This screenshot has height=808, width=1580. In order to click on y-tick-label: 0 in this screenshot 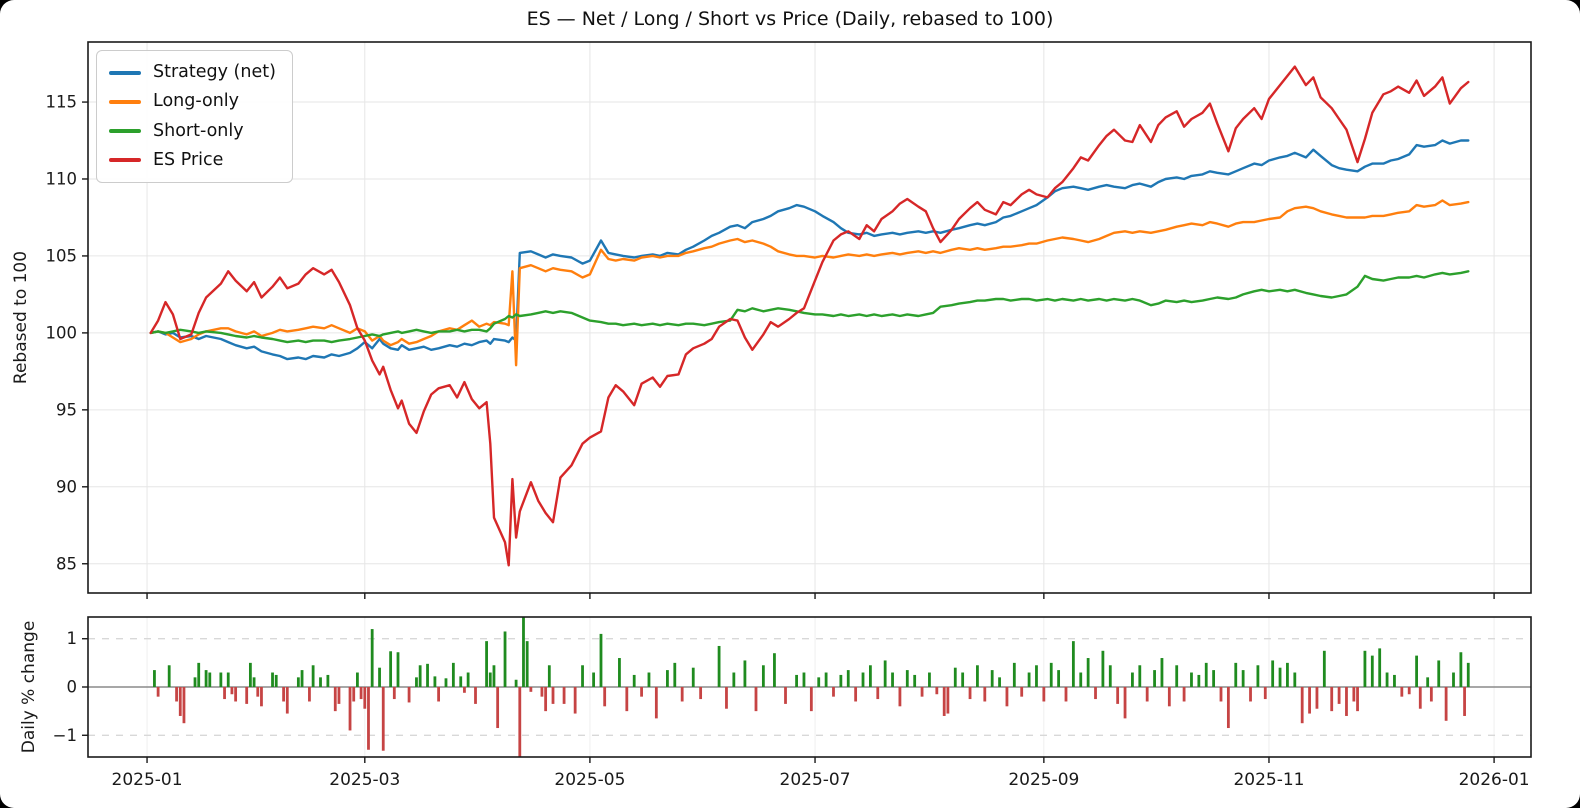, I will do `click(72, 687)`.